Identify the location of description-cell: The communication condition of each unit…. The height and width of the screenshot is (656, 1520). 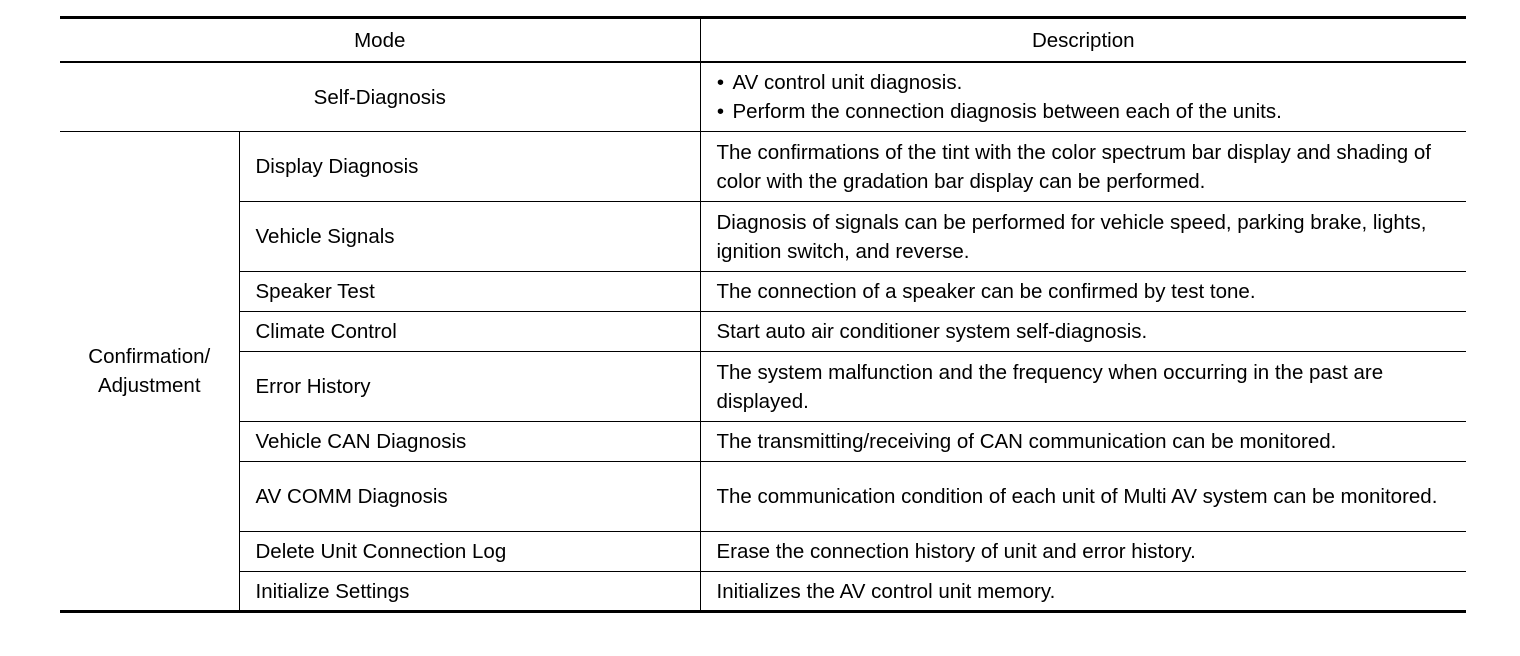
(1082, 496).